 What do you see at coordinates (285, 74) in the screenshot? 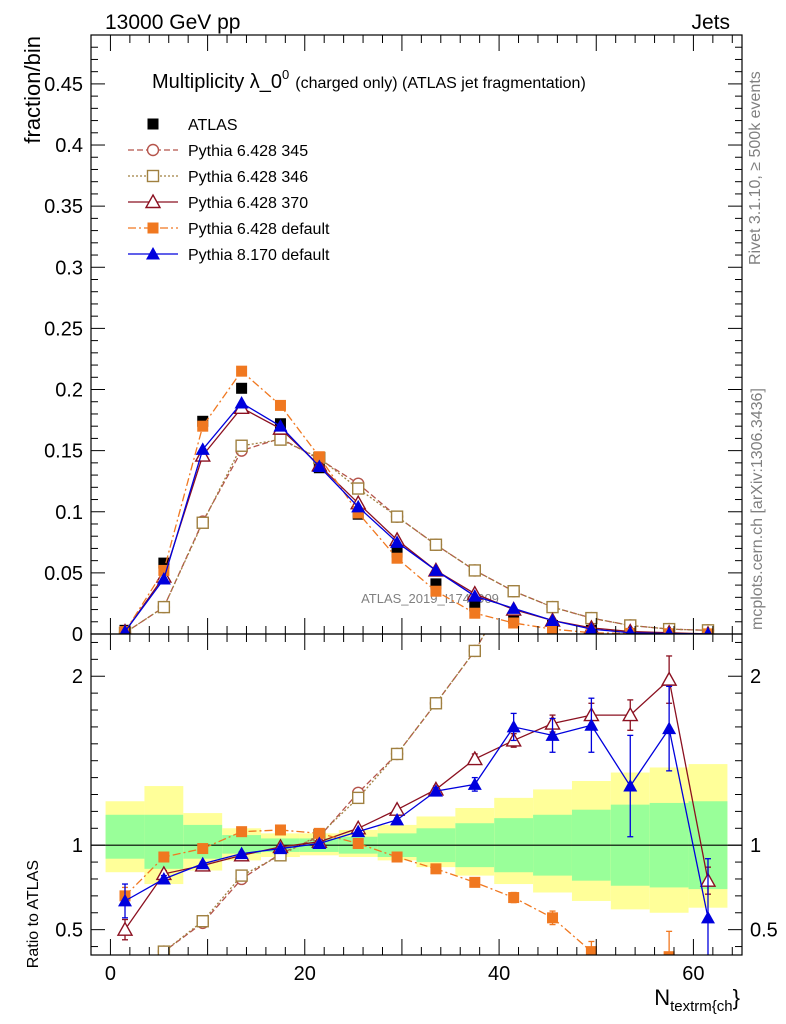
I see `plot-title-sup: 0` at bounding box center [285, 74].